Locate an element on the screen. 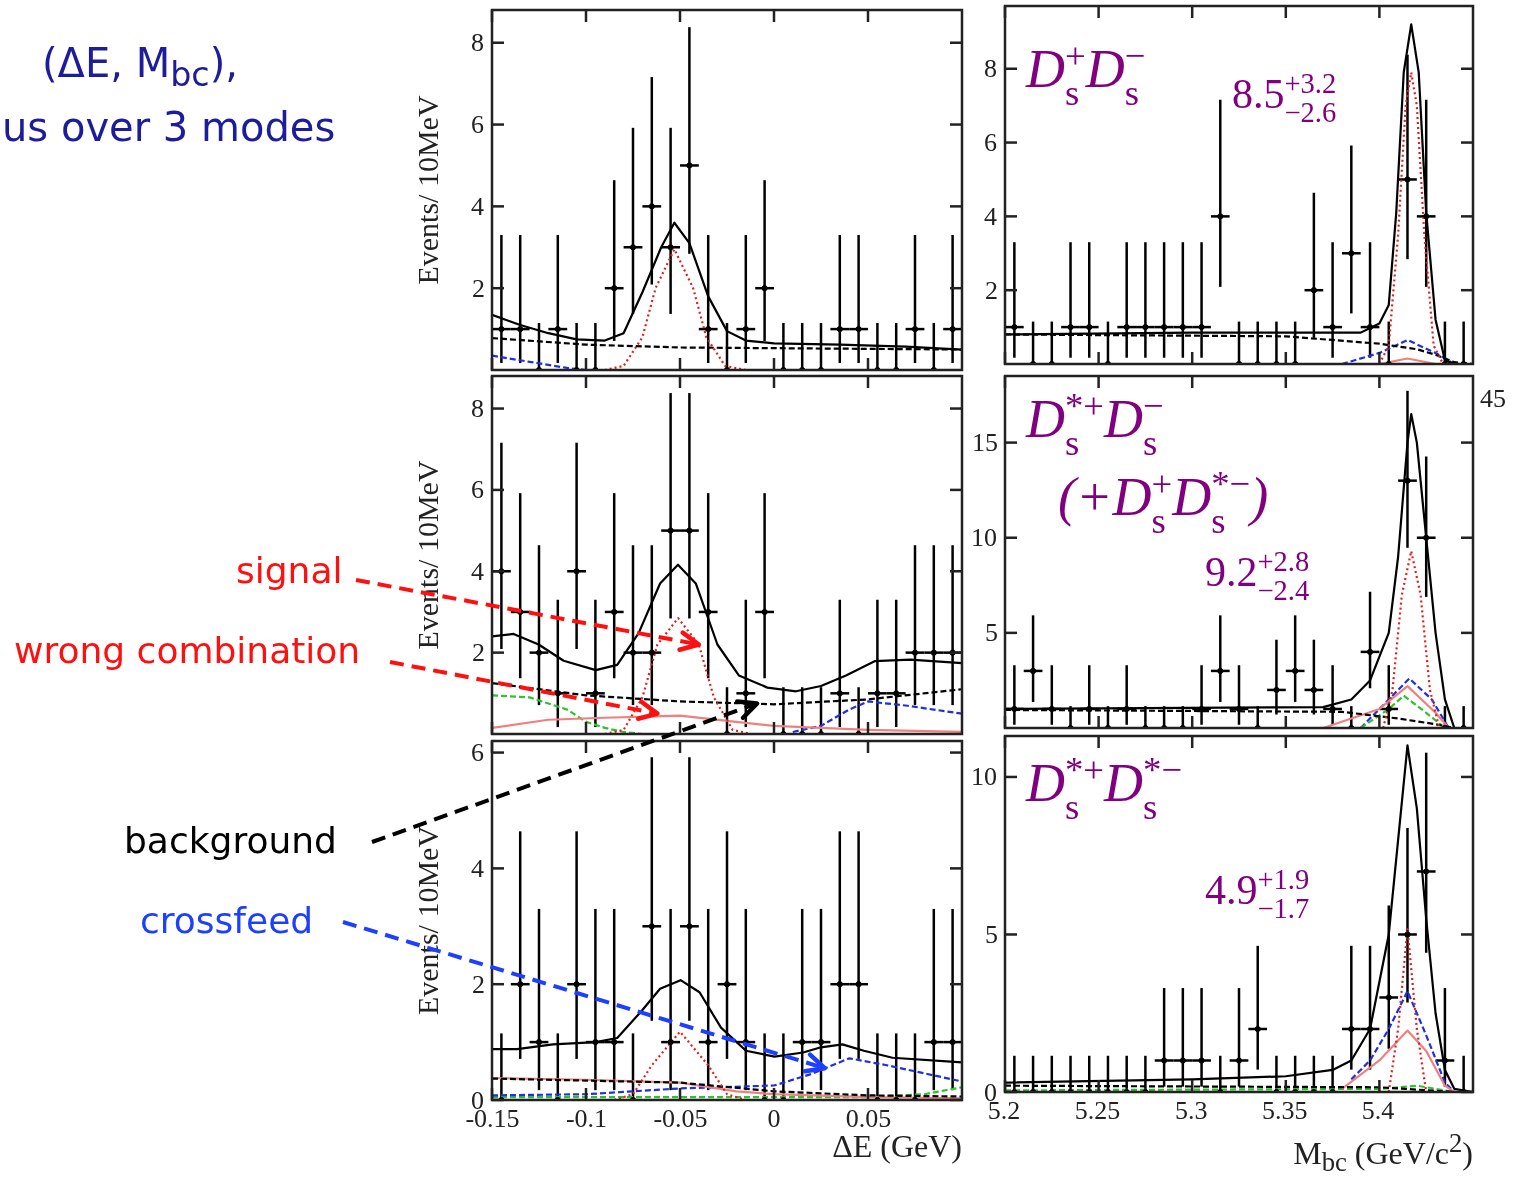 This screenshot has width=1524, height=1181. x-tick-label: 0 is located at coordinates (774, 1118).